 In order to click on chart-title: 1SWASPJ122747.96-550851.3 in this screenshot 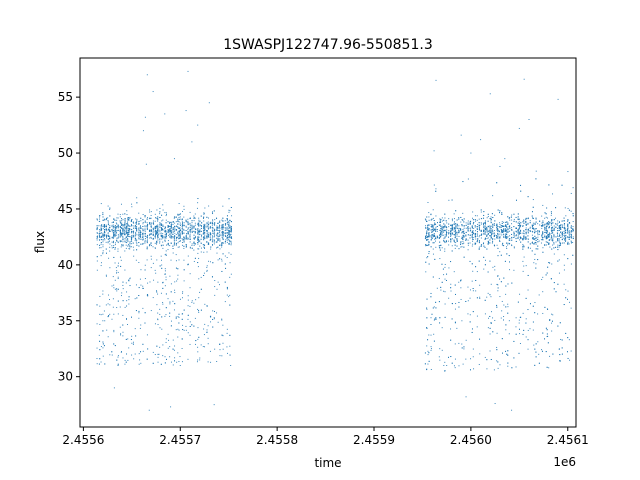, I will do `click(327, 45)`.